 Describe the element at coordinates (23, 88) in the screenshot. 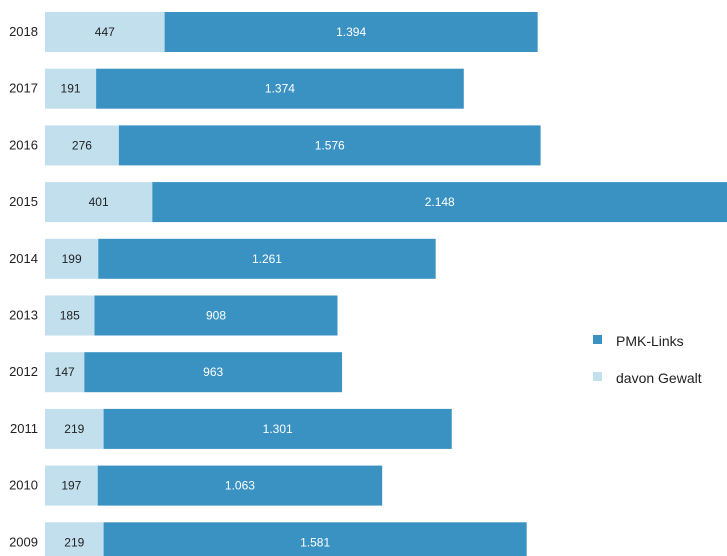

I see `y-tick-label: 2017` at that location.